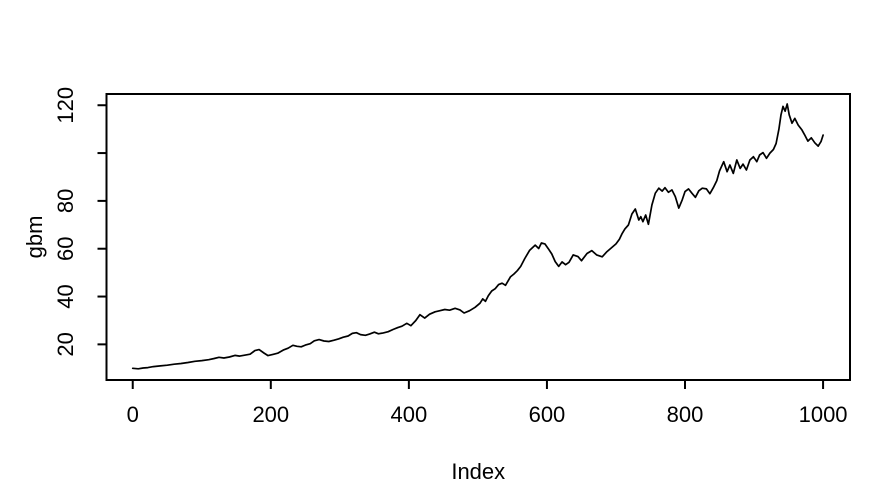 The width and height of the screenshot is (894, 503). What do you see at coordinates (133, 414) in the screenshot?
I see `x-tick-label: 0` at bounding box center [133, 414].